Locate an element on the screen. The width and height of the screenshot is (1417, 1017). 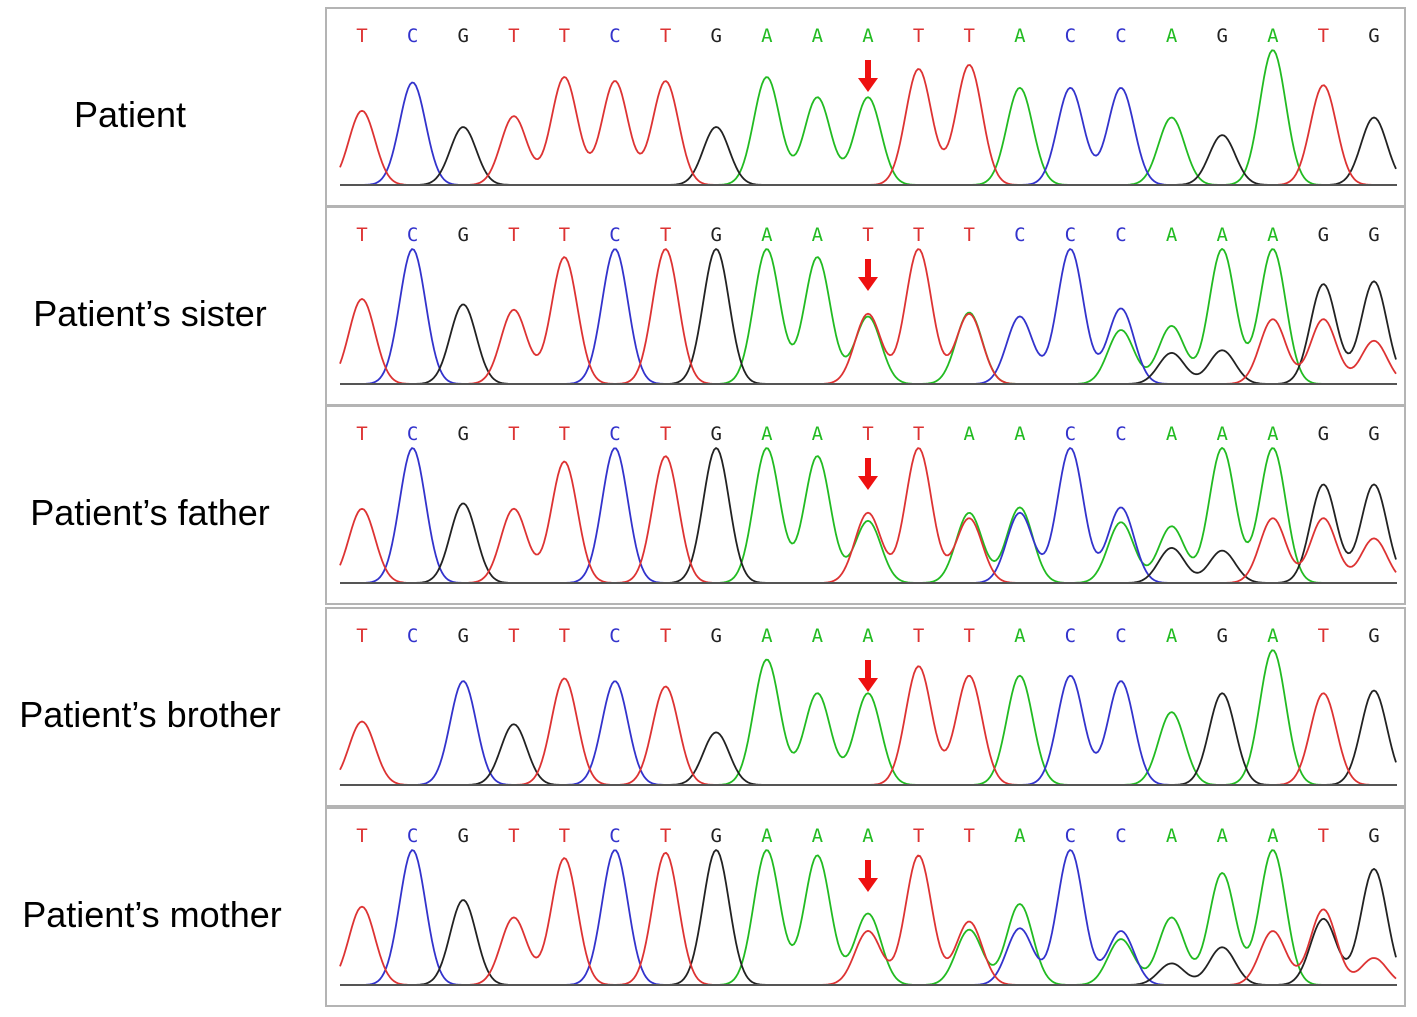
row-label: Patient is located at coordinates (130, 114).